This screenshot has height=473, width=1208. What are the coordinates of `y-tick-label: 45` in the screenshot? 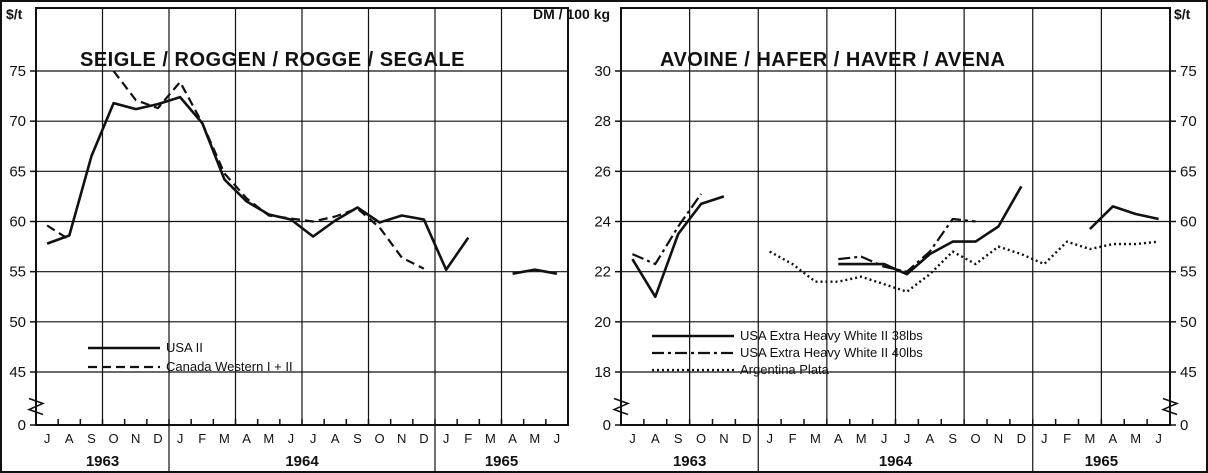 It's located at (17, 372).